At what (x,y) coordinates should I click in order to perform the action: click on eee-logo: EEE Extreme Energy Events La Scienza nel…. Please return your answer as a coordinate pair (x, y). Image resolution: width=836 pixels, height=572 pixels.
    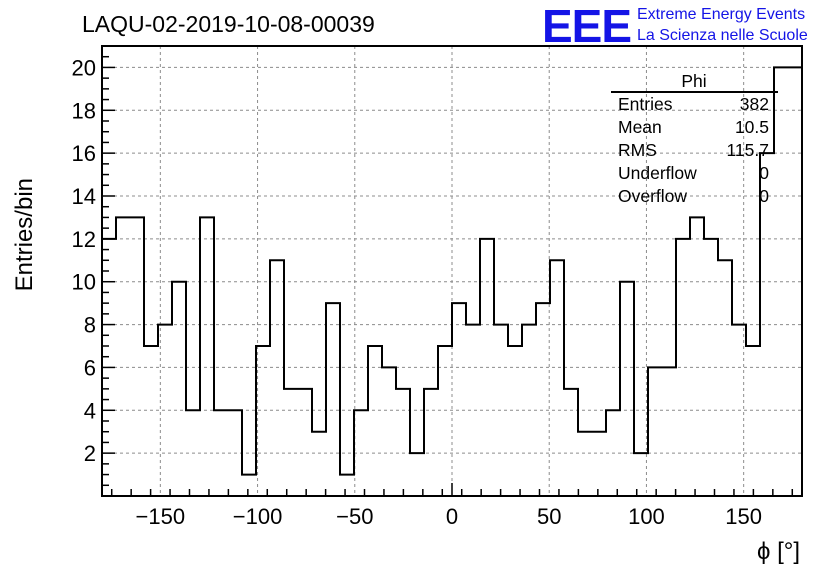
    Looking at the image, I should click on (675, 26).